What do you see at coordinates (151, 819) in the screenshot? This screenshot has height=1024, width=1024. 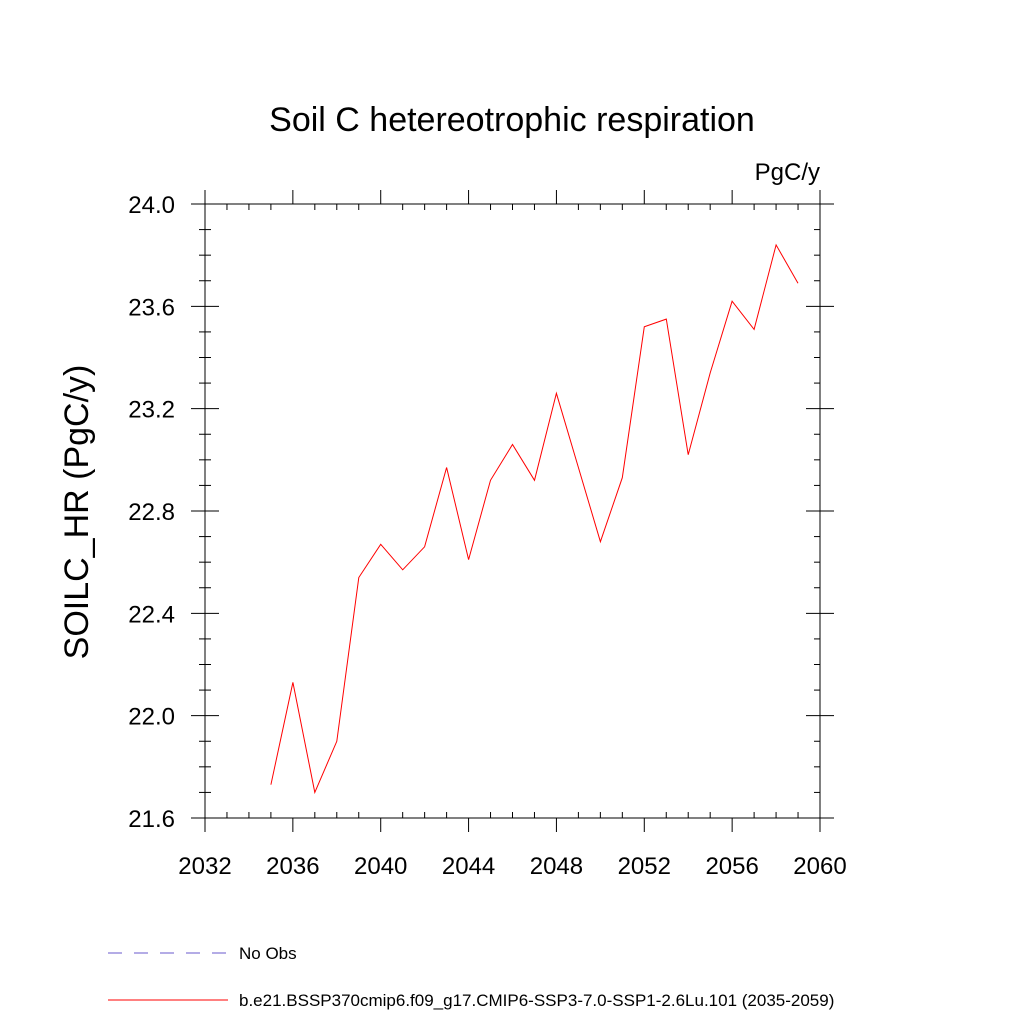 I see `y-tick-label: 21.6` at bounding box center [151, 819].